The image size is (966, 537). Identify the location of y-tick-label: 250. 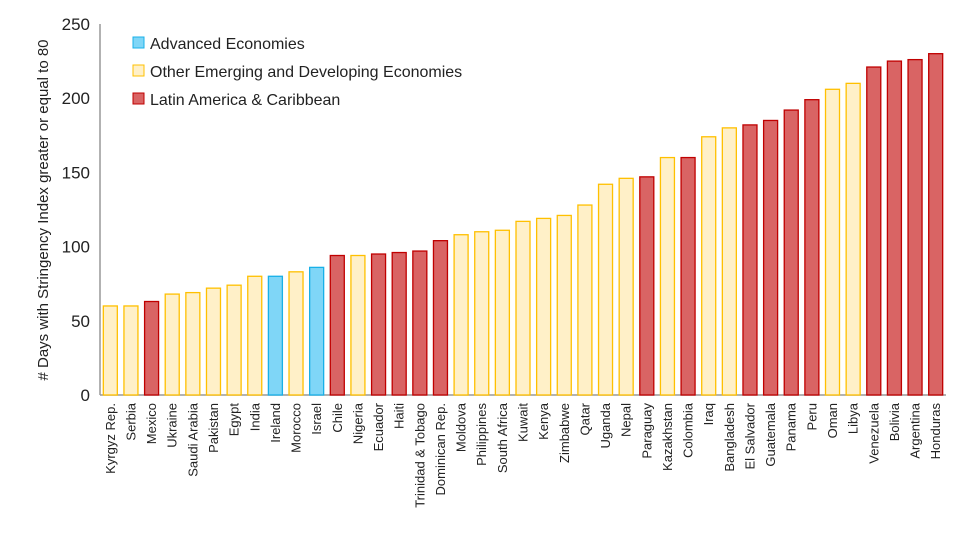
(76, 24).